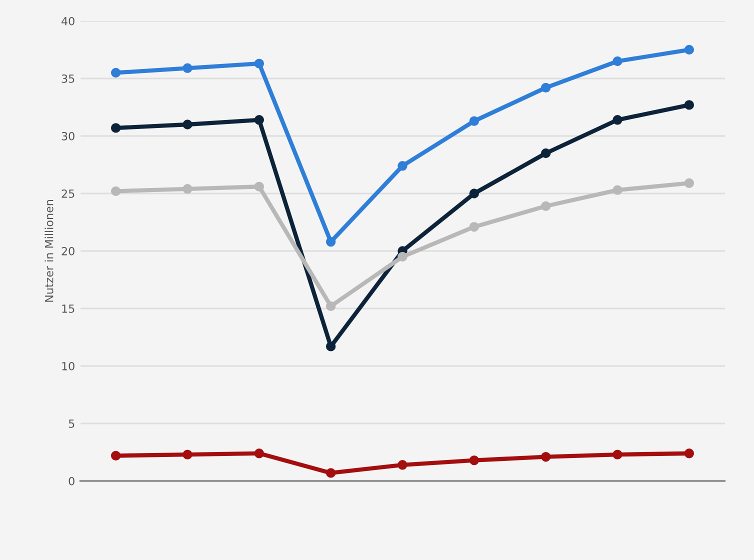 The width and height of the screenshot is (754, 560). What do you see at coordinates (68, 366) in the screenshot?
I see `y-tick-label: 10` at bounding box center [68, 366].